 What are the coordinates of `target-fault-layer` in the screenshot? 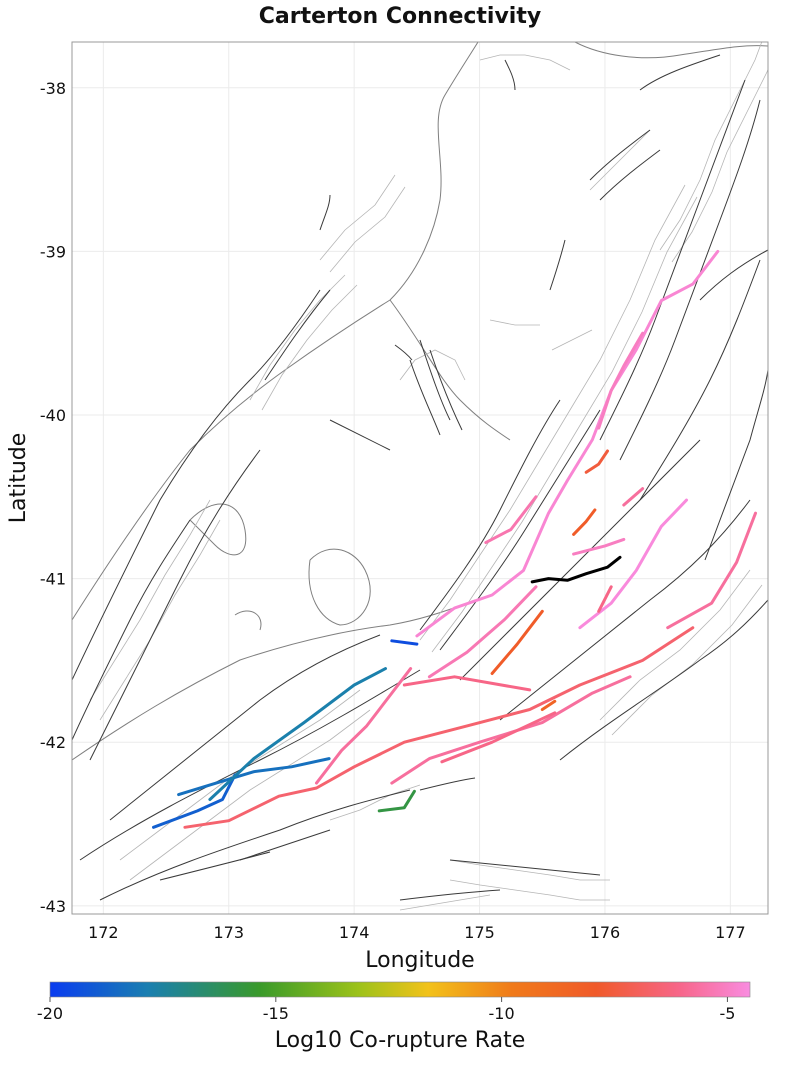 It's located at (576, 569).